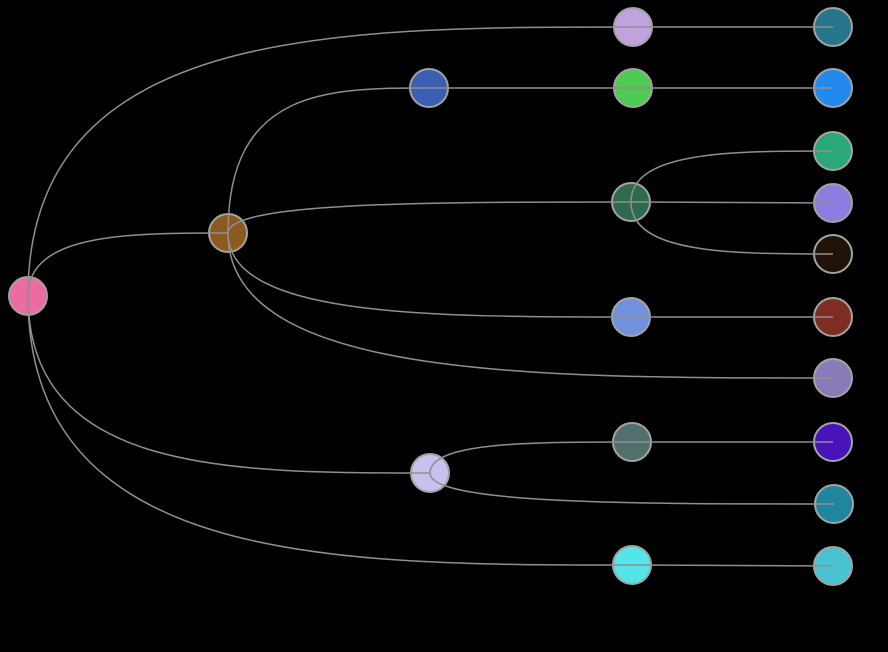 This screenshot has height=652, width=888. Describe the element at coordinates (429, 275) in the screenshot. I see `link-brown-to-cornflower` at that location.